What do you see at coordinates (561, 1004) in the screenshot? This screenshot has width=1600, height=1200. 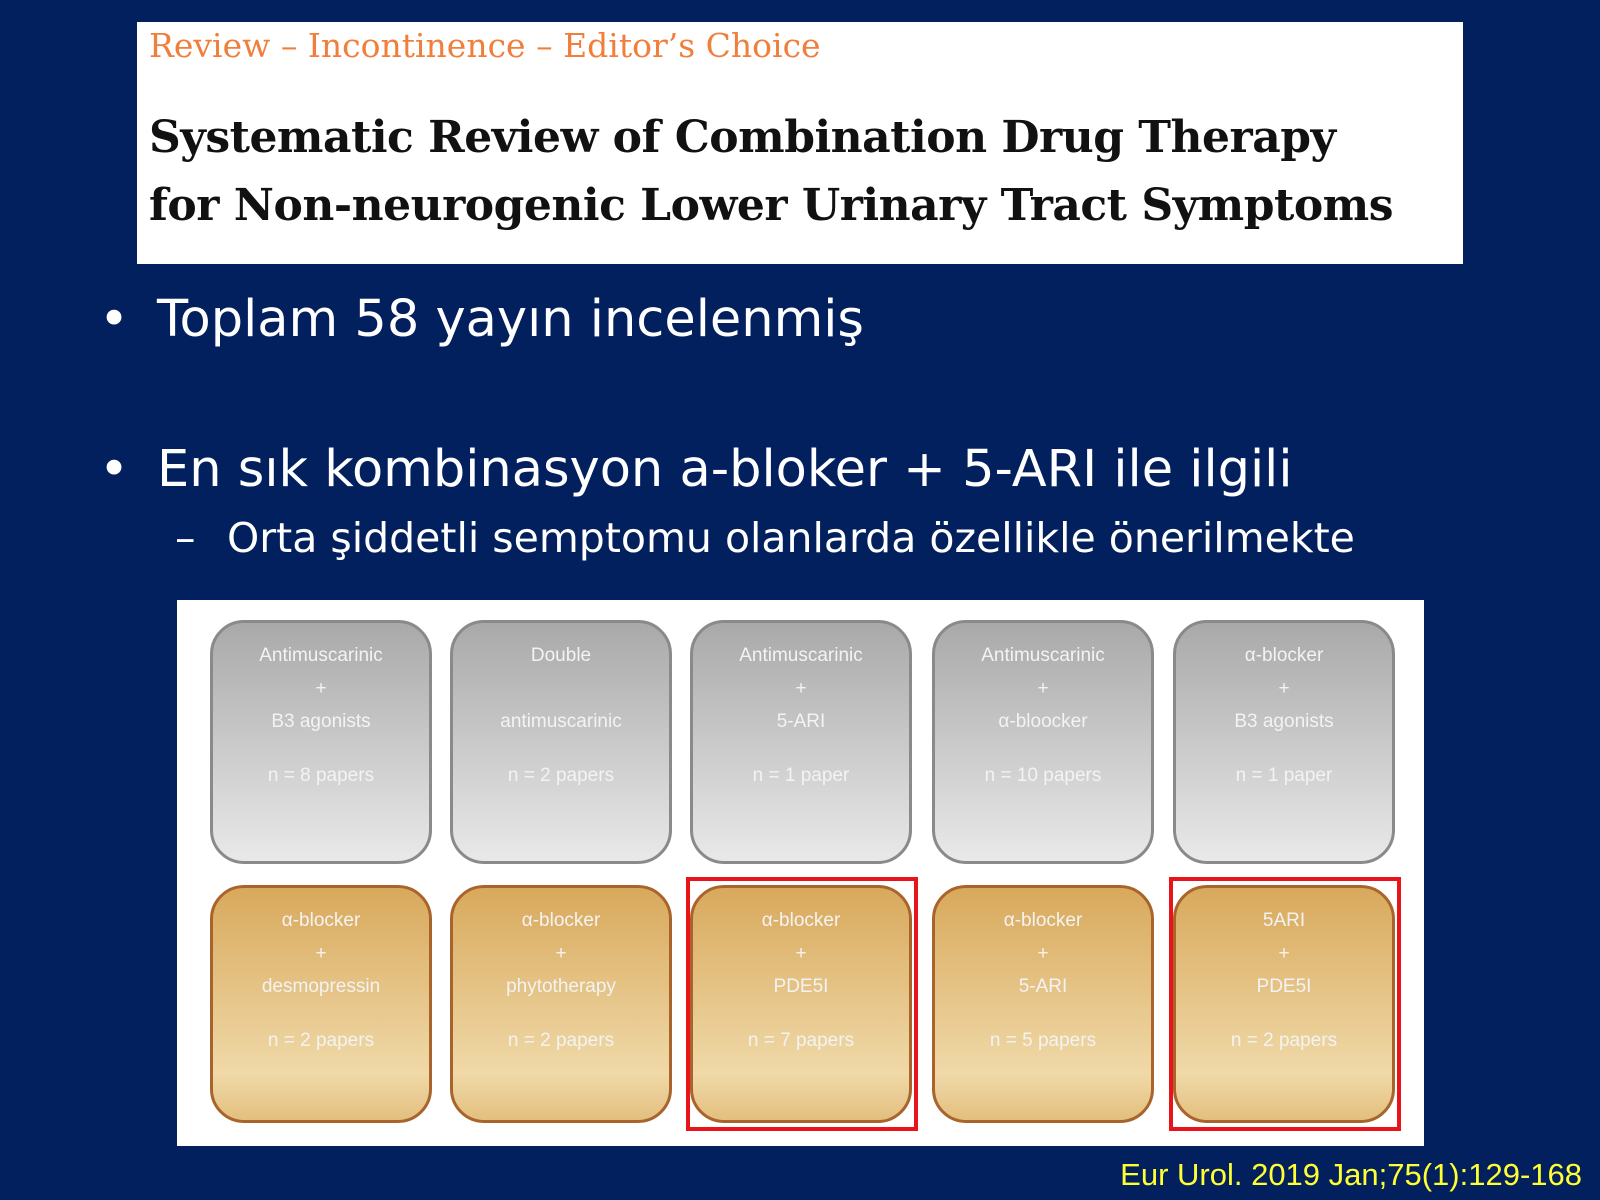 I see `combination-card: α-blocker + phytotherapy n = 2 papers` at bounding box center [561, 1004].